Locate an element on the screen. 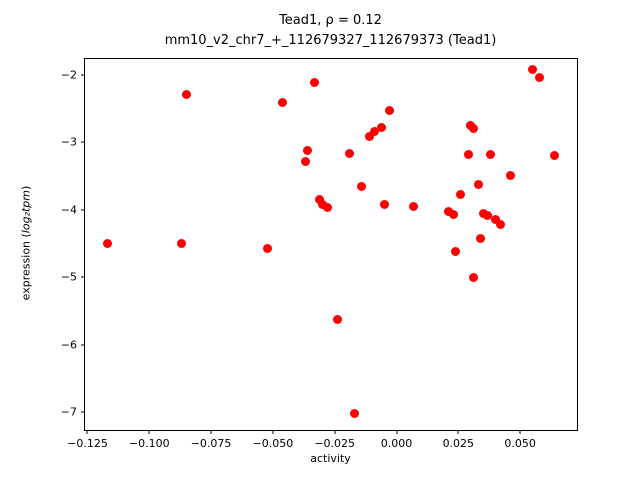  y-axis-label-prefix: expression ( is located at coordinates (26, 267).